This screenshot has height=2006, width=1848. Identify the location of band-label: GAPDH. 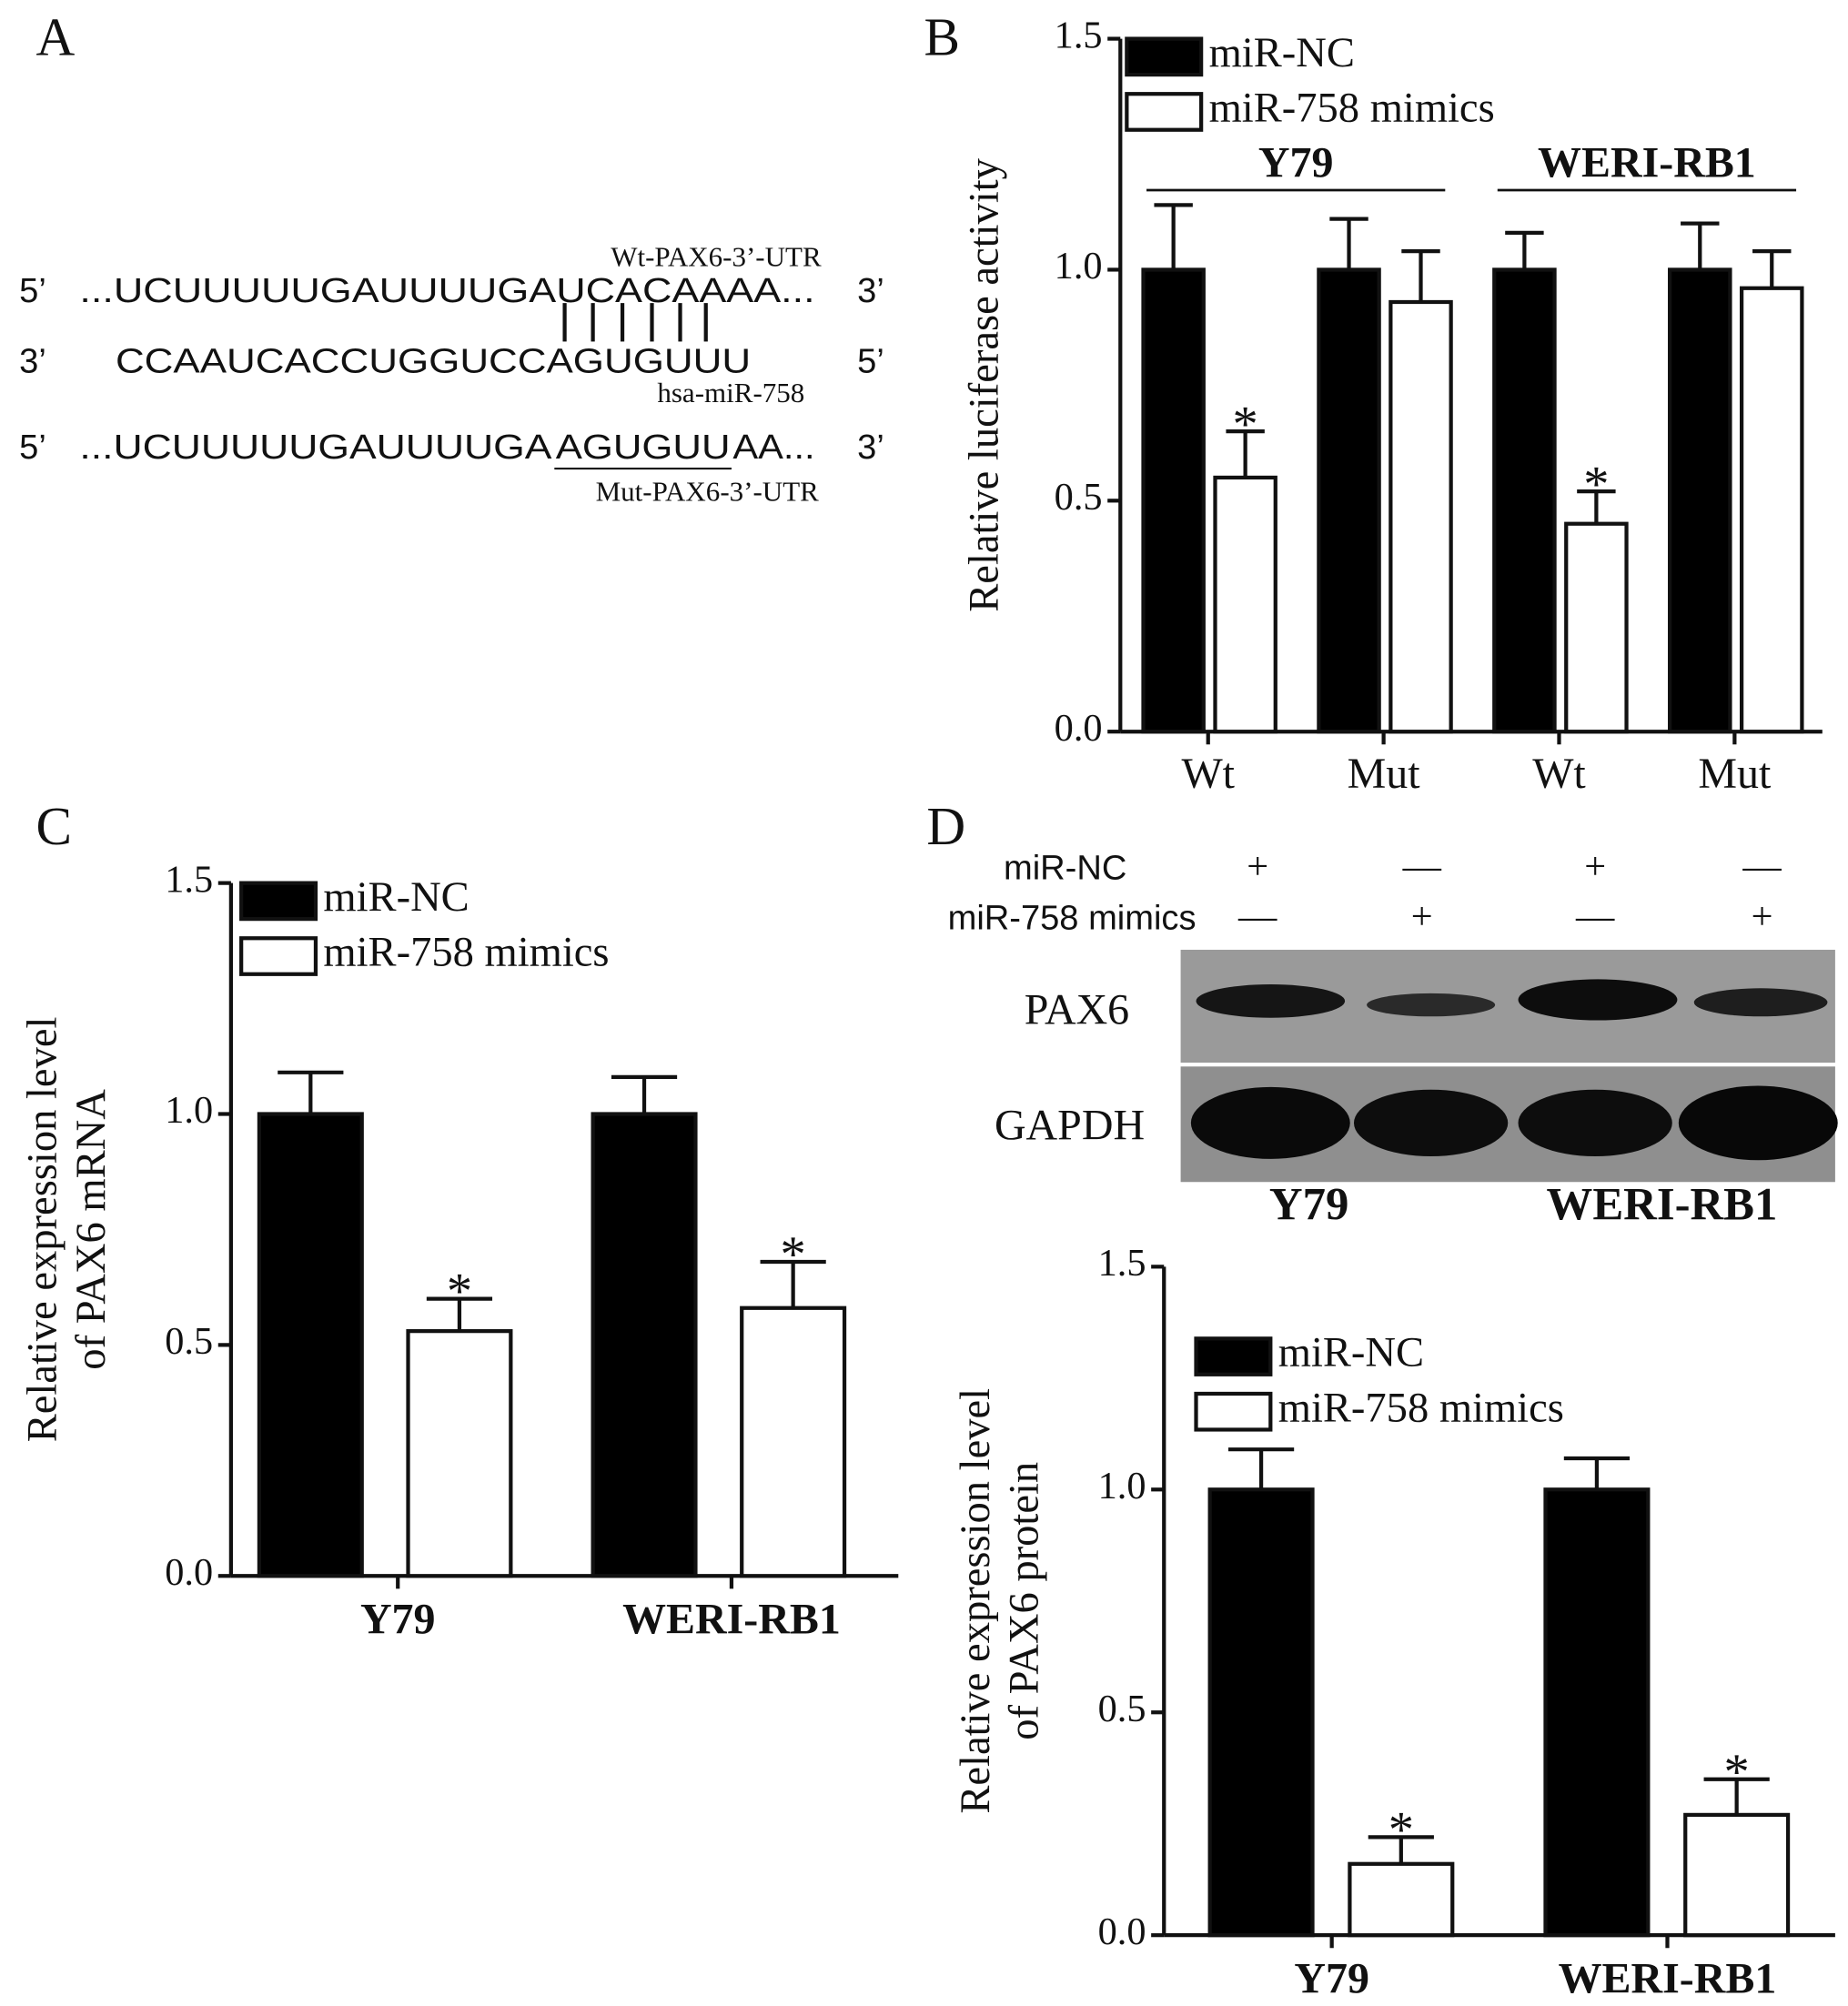
(1070, 1125).